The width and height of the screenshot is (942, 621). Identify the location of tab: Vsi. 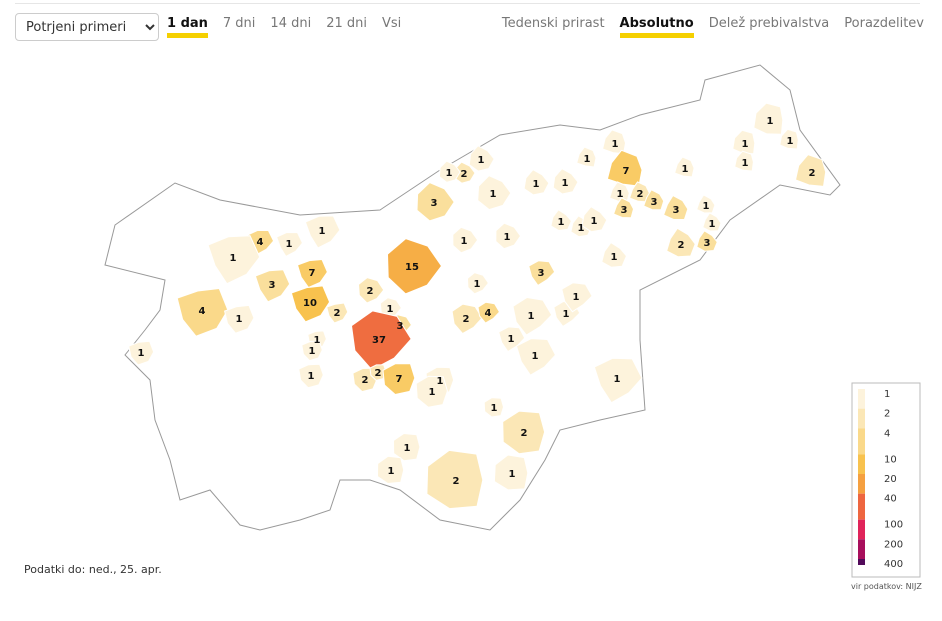
(391, 23).